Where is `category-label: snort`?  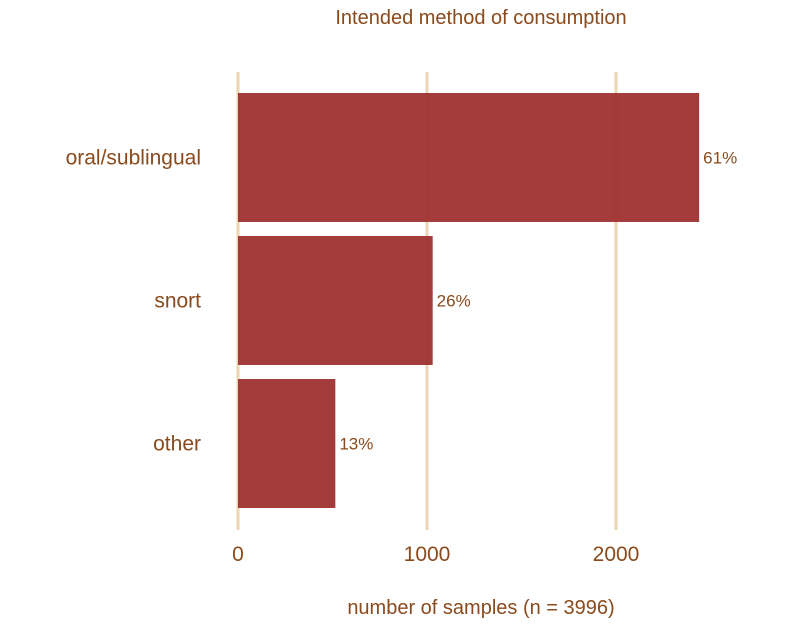 category-label: snort is located at coordinates (177, 301).